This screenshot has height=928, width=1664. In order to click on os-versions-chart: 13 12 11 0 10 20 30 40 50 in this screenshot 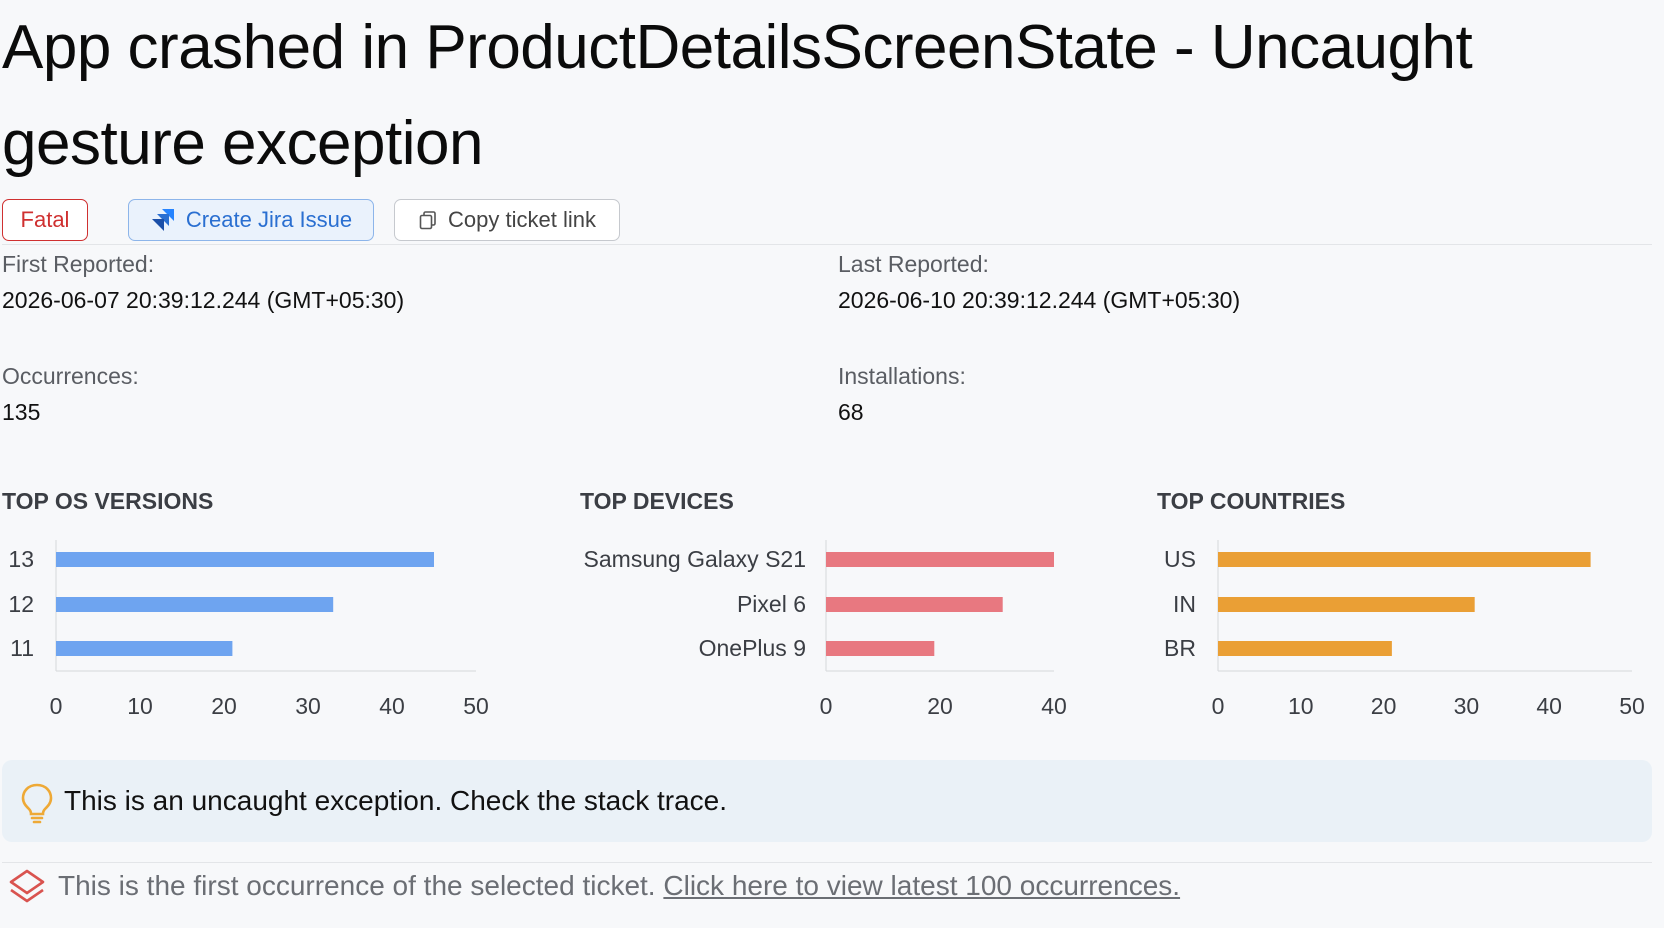, I will do `click(248, 629)`.